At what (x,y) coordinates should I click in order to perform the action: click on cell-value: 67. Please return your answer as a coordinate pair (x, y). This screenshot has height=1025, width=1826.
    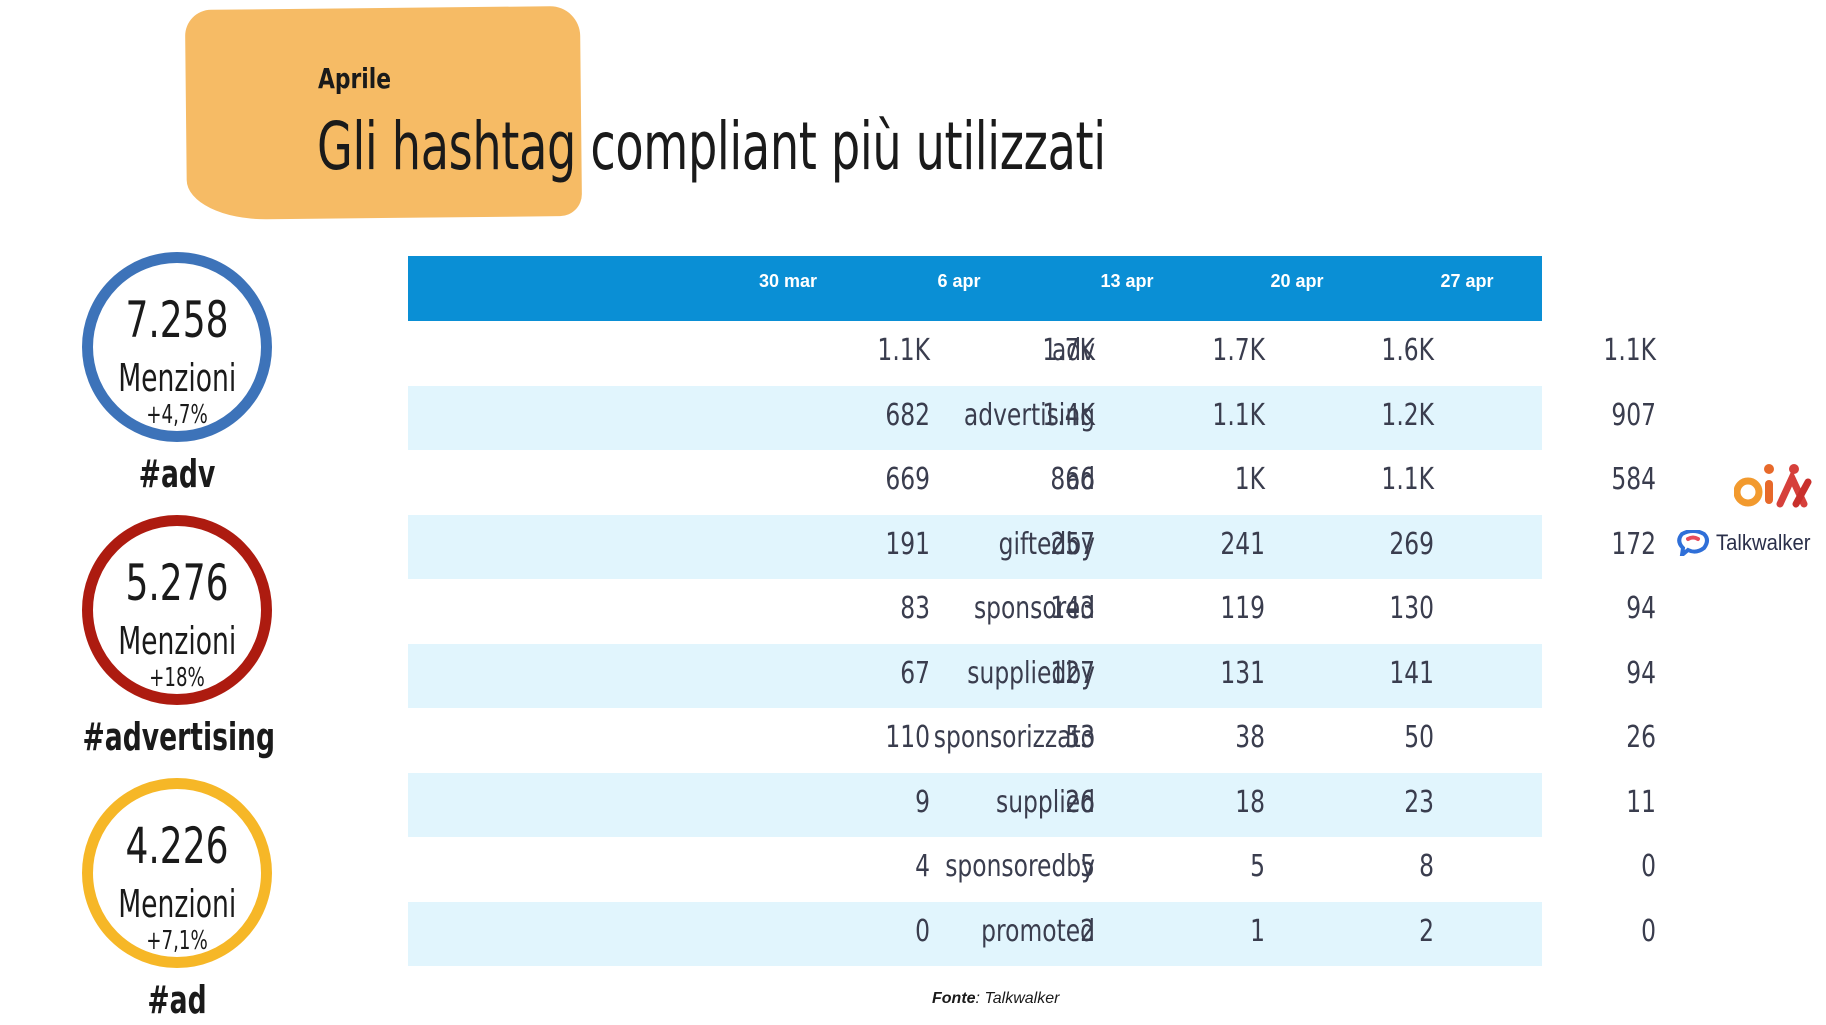
    Looking at the image, I should click on (915, 673).